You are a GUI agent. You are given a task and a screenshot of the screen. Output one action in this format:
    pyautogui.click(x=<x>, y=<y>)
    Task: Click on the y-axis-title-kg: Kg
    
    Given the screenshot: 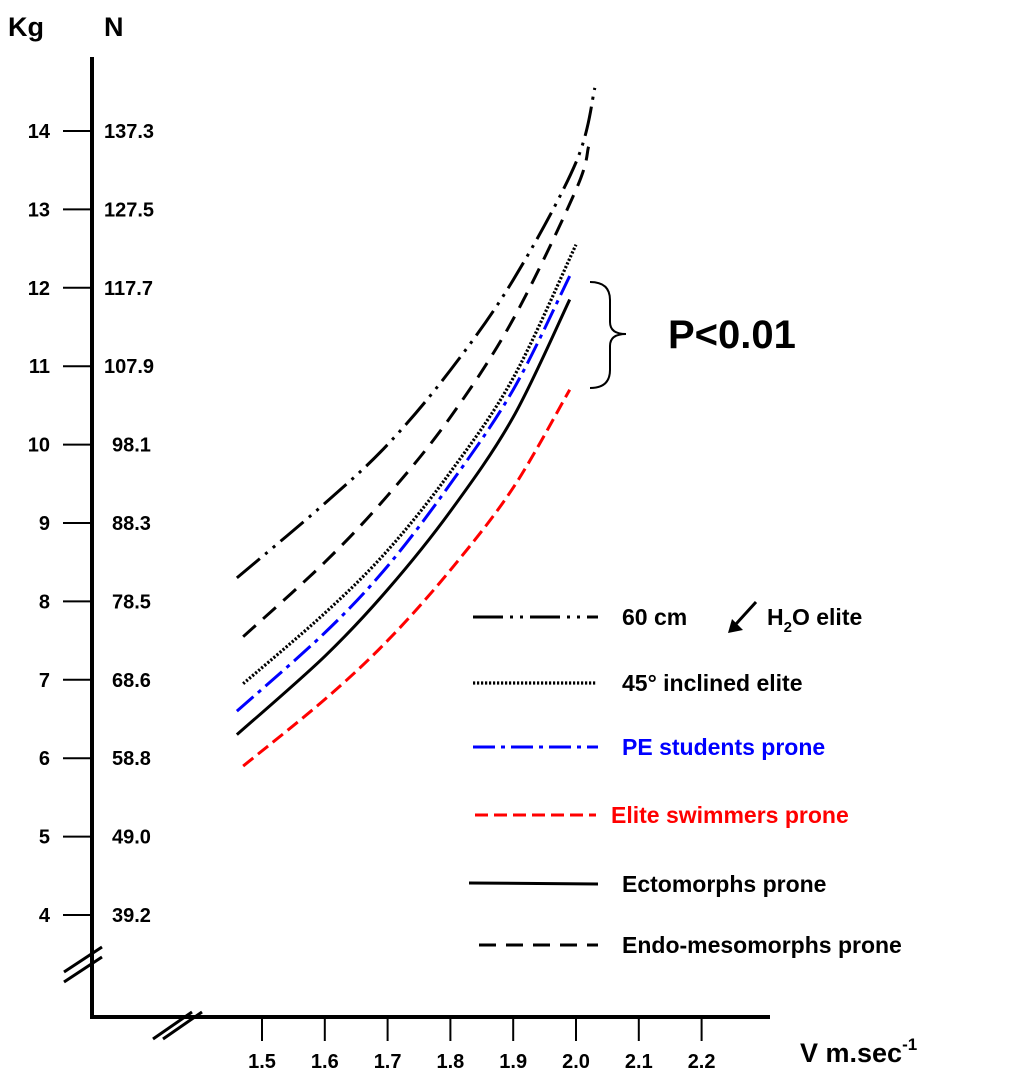 What is the action you would take?
    pyautogui.click(x=26, y=27)
    